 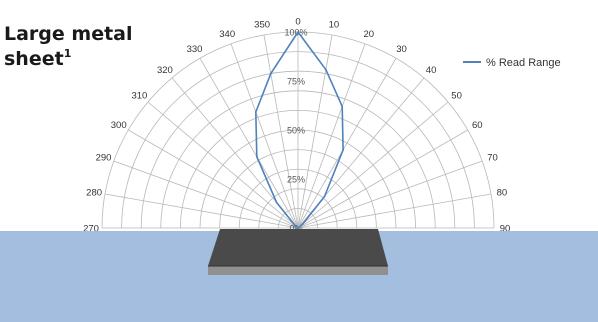 What do you see at coordinates (456, 95) in the screenshot?
I see `angle-tick-label: 50` at bounding box center [456, 95].